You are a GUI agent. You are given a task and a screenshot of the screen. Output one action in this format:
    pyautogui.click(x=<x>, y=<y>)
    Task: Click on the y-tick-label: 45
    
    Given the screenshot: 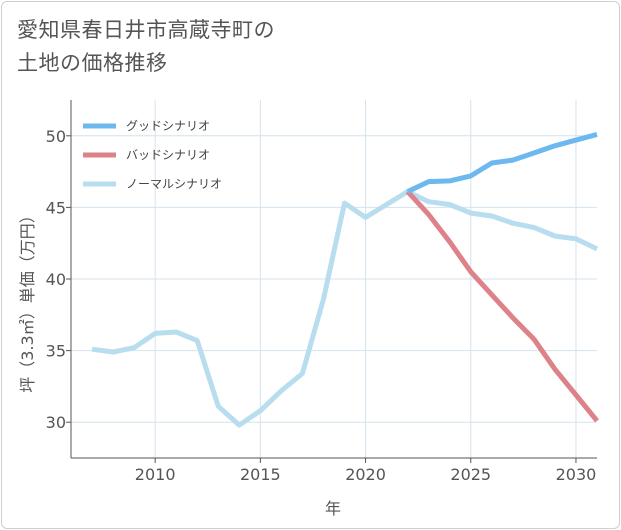 What is the action you would take?
    pyautogui.click(x=56, y=207)
    